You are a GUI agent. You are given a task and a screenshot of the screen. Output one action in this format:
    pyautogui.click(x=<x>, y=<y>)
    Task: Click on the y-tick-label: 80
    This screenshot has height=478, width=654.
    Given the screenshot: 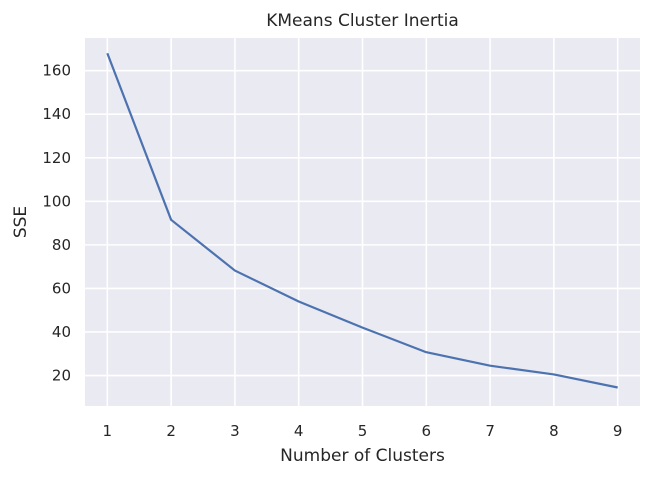 What is the action you would take?
    pyautogui.click(x=61, y=245)
    